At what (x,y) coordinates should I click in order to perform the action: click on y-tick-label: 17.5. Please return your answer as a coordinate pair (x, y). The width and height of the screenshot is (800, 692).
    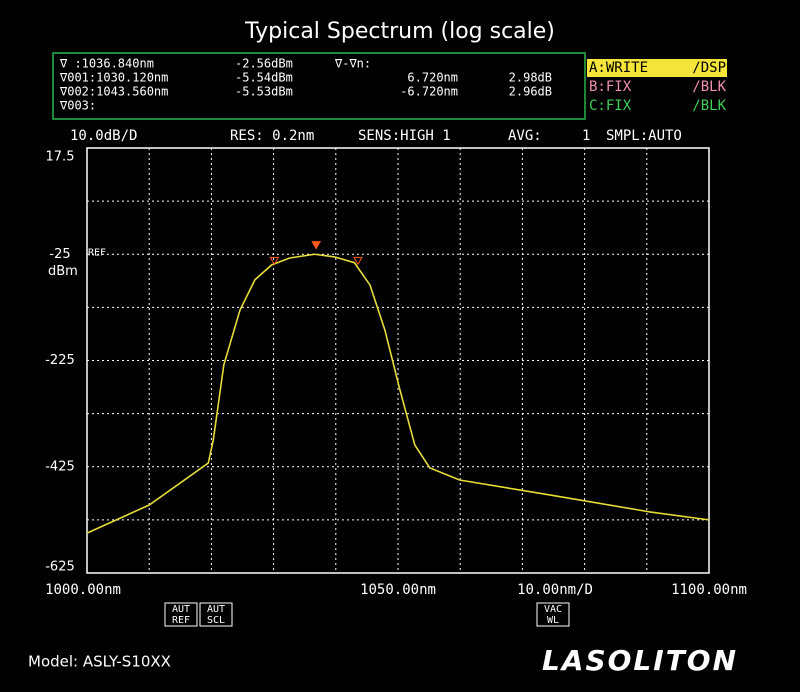
    Looking at the image, I should click on (60, 157).